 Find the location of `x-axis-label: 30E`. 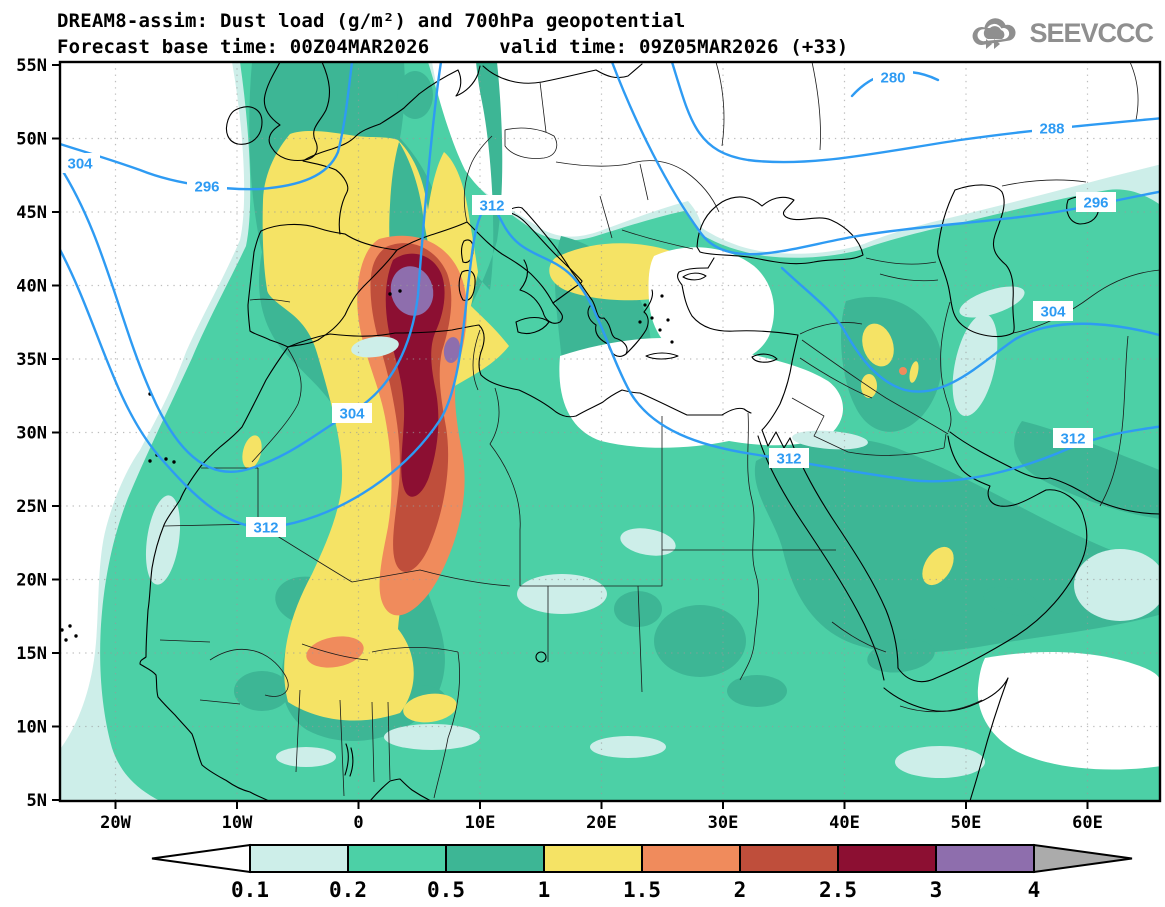

x-axis-label: 30E is located at coordinates (723, 823).